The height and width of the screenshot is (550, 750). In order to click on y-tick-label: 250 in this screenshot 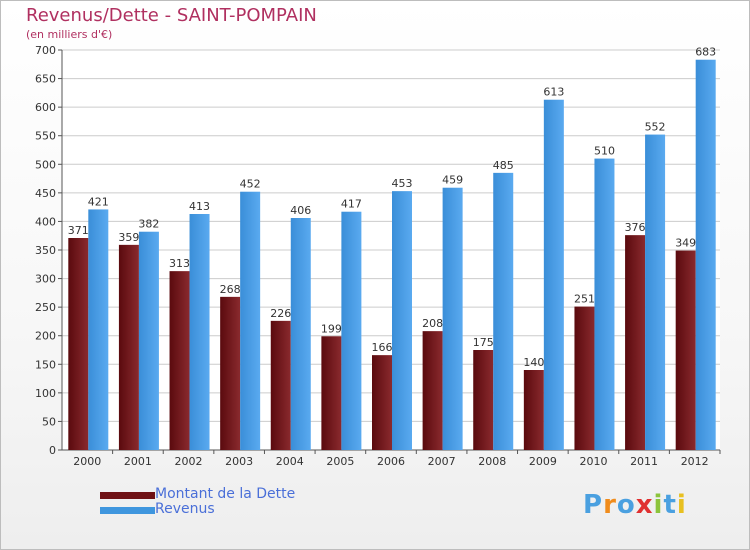, I will do `click(45, 307)`.